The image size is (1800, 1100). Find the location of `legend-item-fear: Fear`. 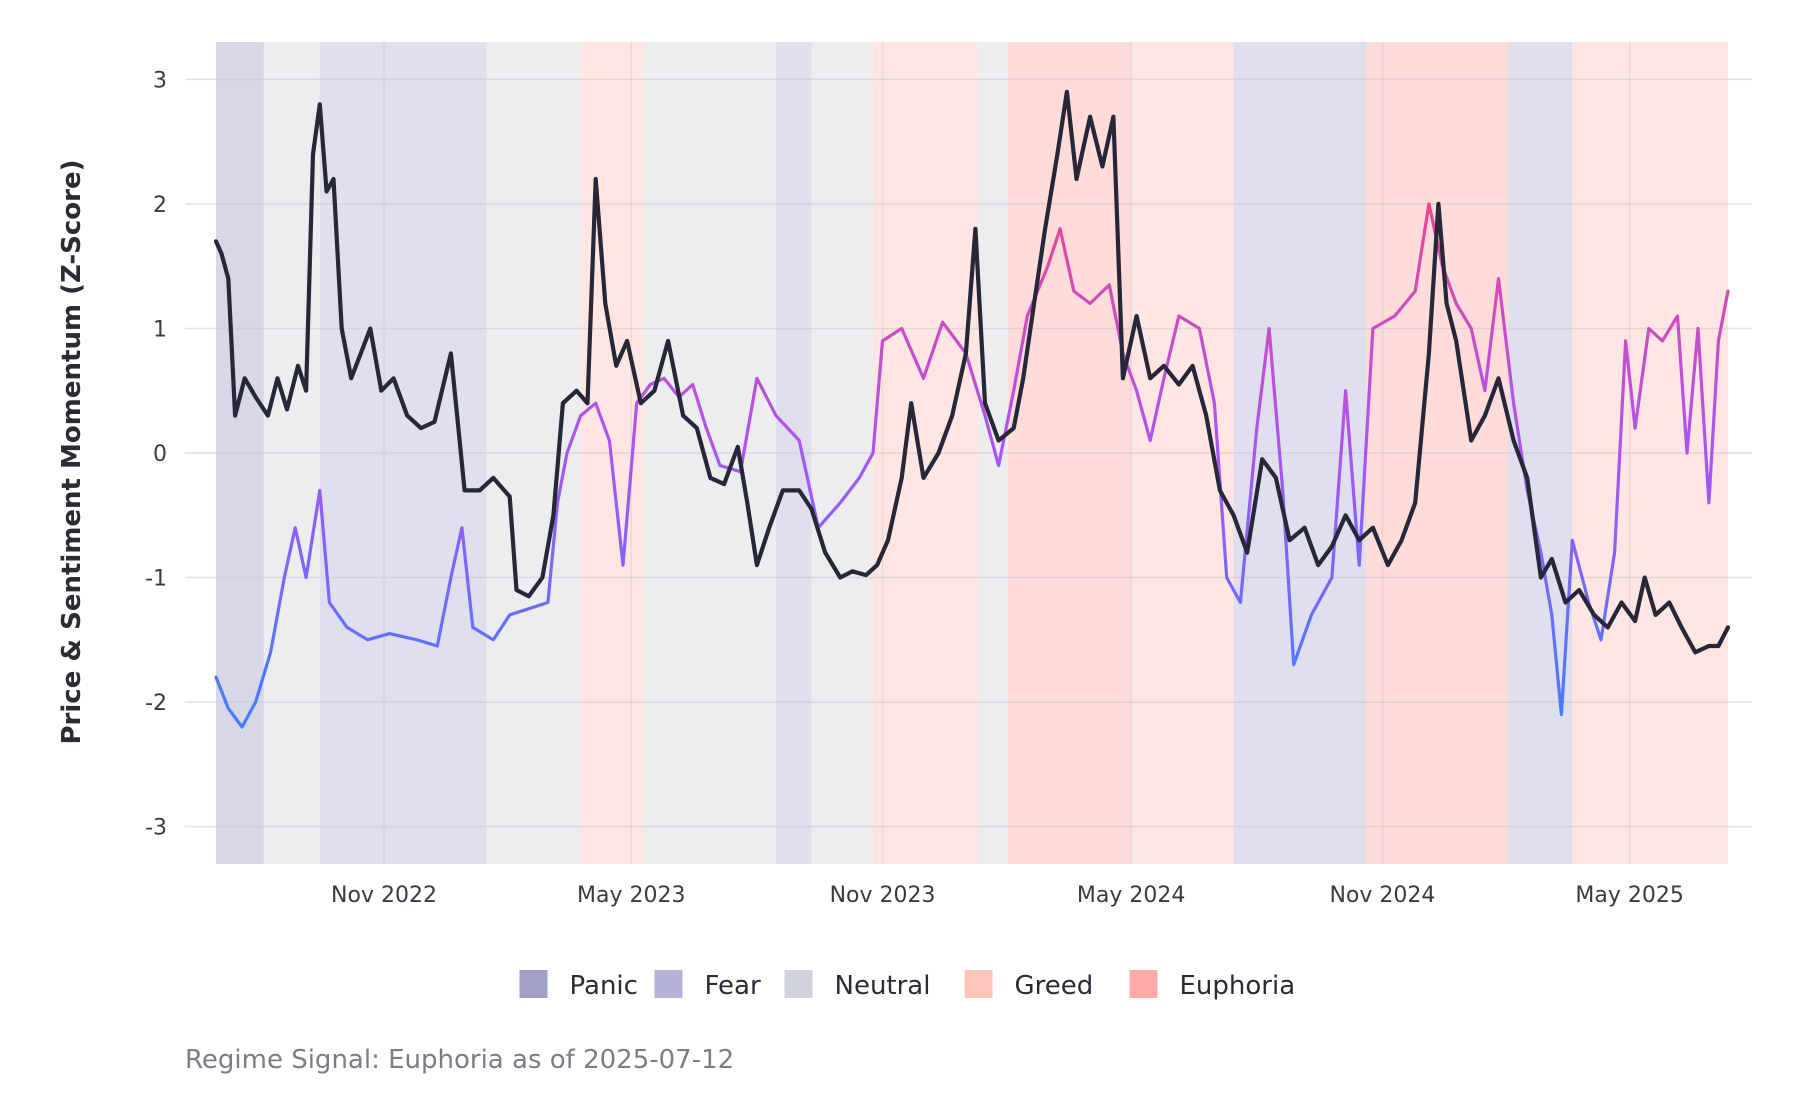

legend-item-fear: Fear is located at coordinates (707, 985).